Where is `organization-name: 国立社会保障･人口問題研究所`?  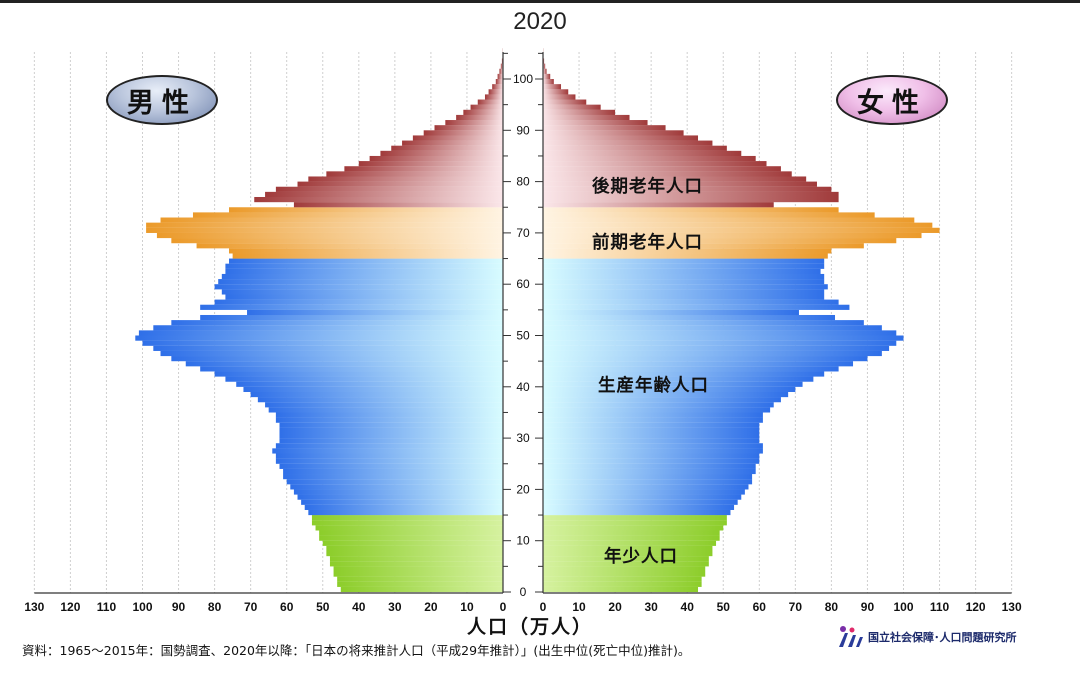
organization-name: 国立社会保障･人口問題研究所 is located at coordinates (942, 637).